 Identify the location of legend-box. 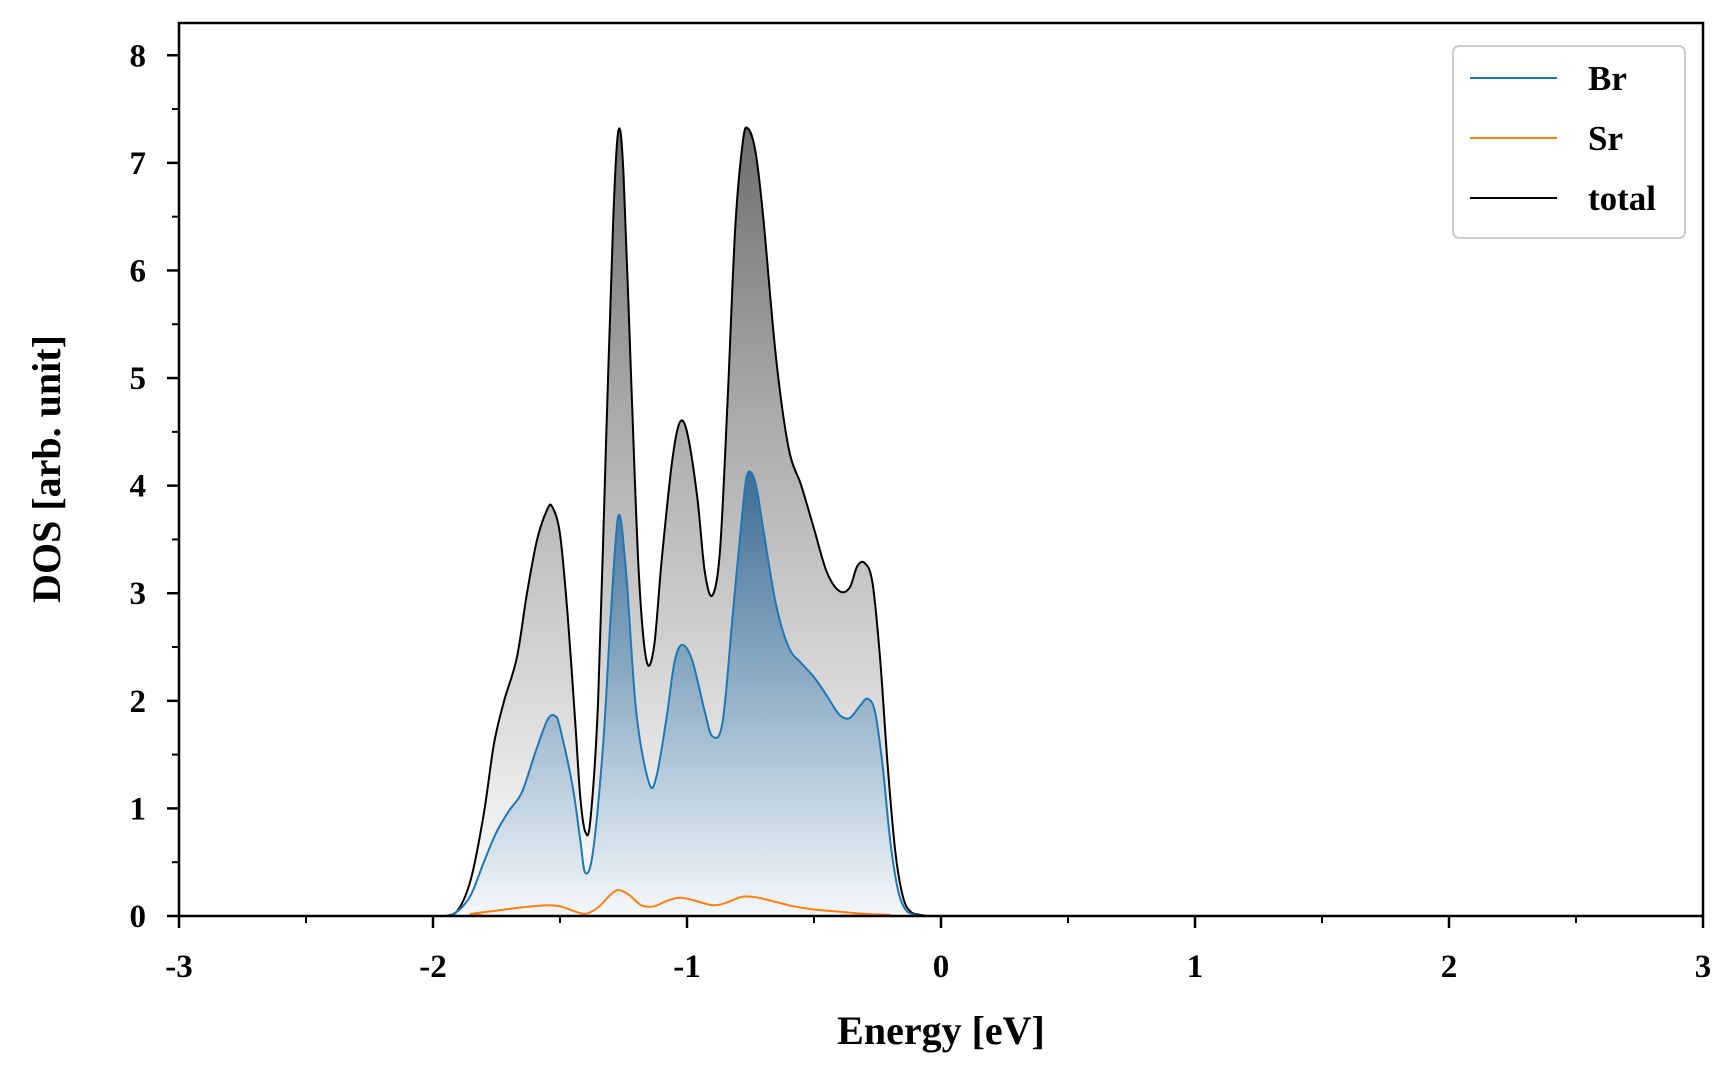
(1569, 142).